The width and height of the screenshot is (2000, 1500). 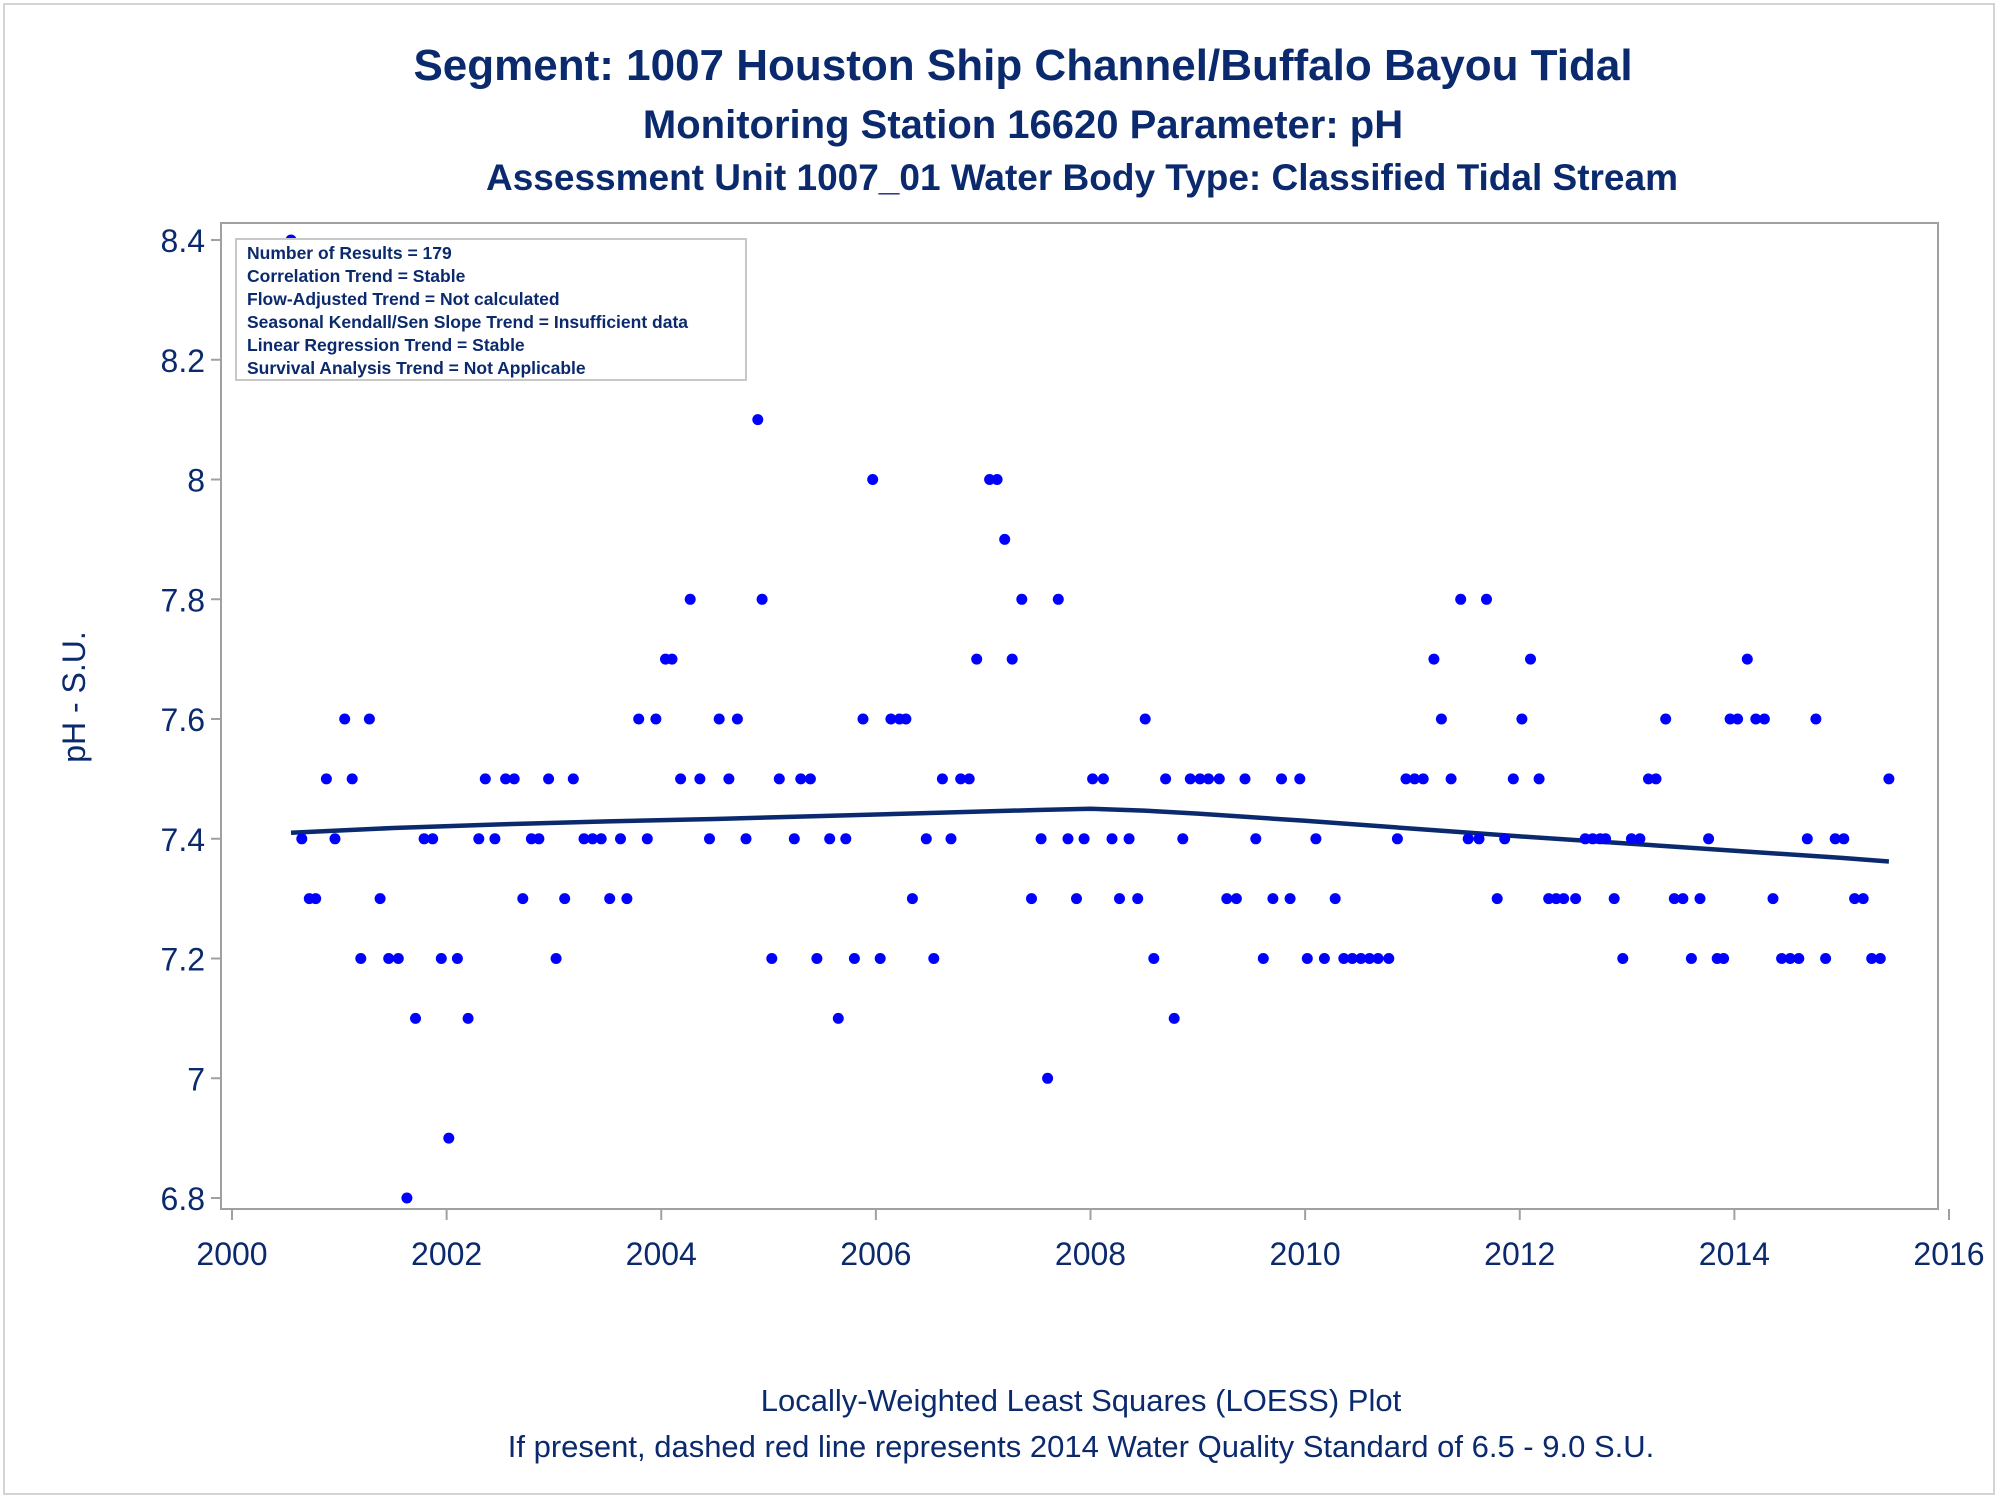 I want to click on x-tick-label: 2014, so click(x=1734, y=1254).